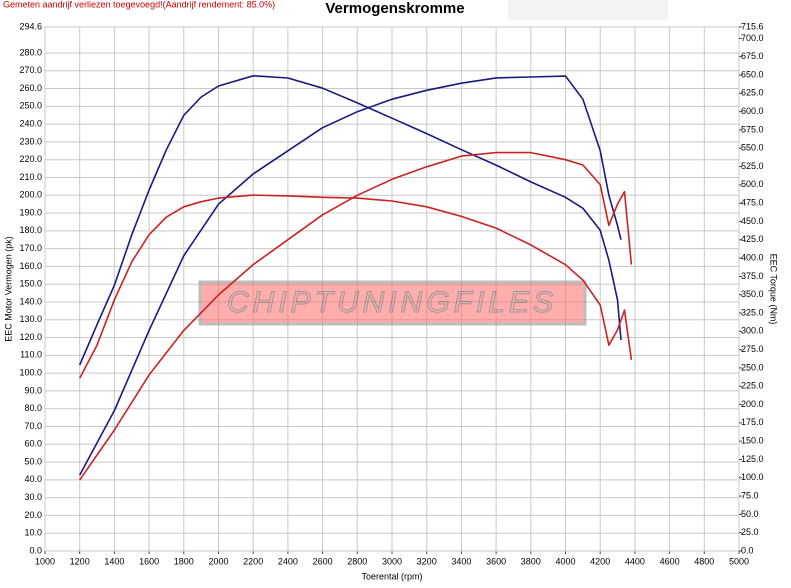 The width and height of the screenshot is (791, 588). What do you see at coordinates (30, 88) in the screenshot?
I see `y-tick-label: 260.0` at bounding box center [30, 88].